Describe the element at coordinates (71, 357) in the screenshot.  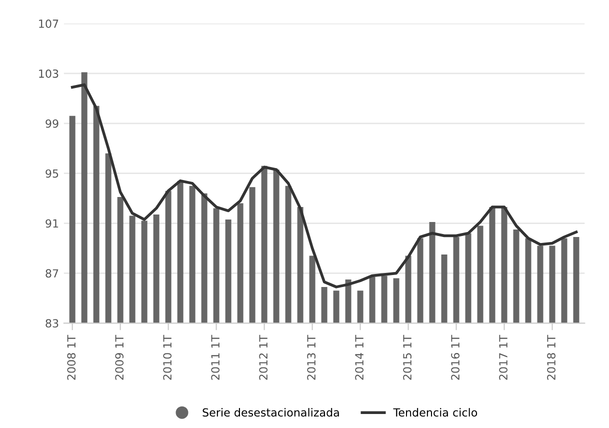
I see `x-tick-label: 2008 1T` at that location.